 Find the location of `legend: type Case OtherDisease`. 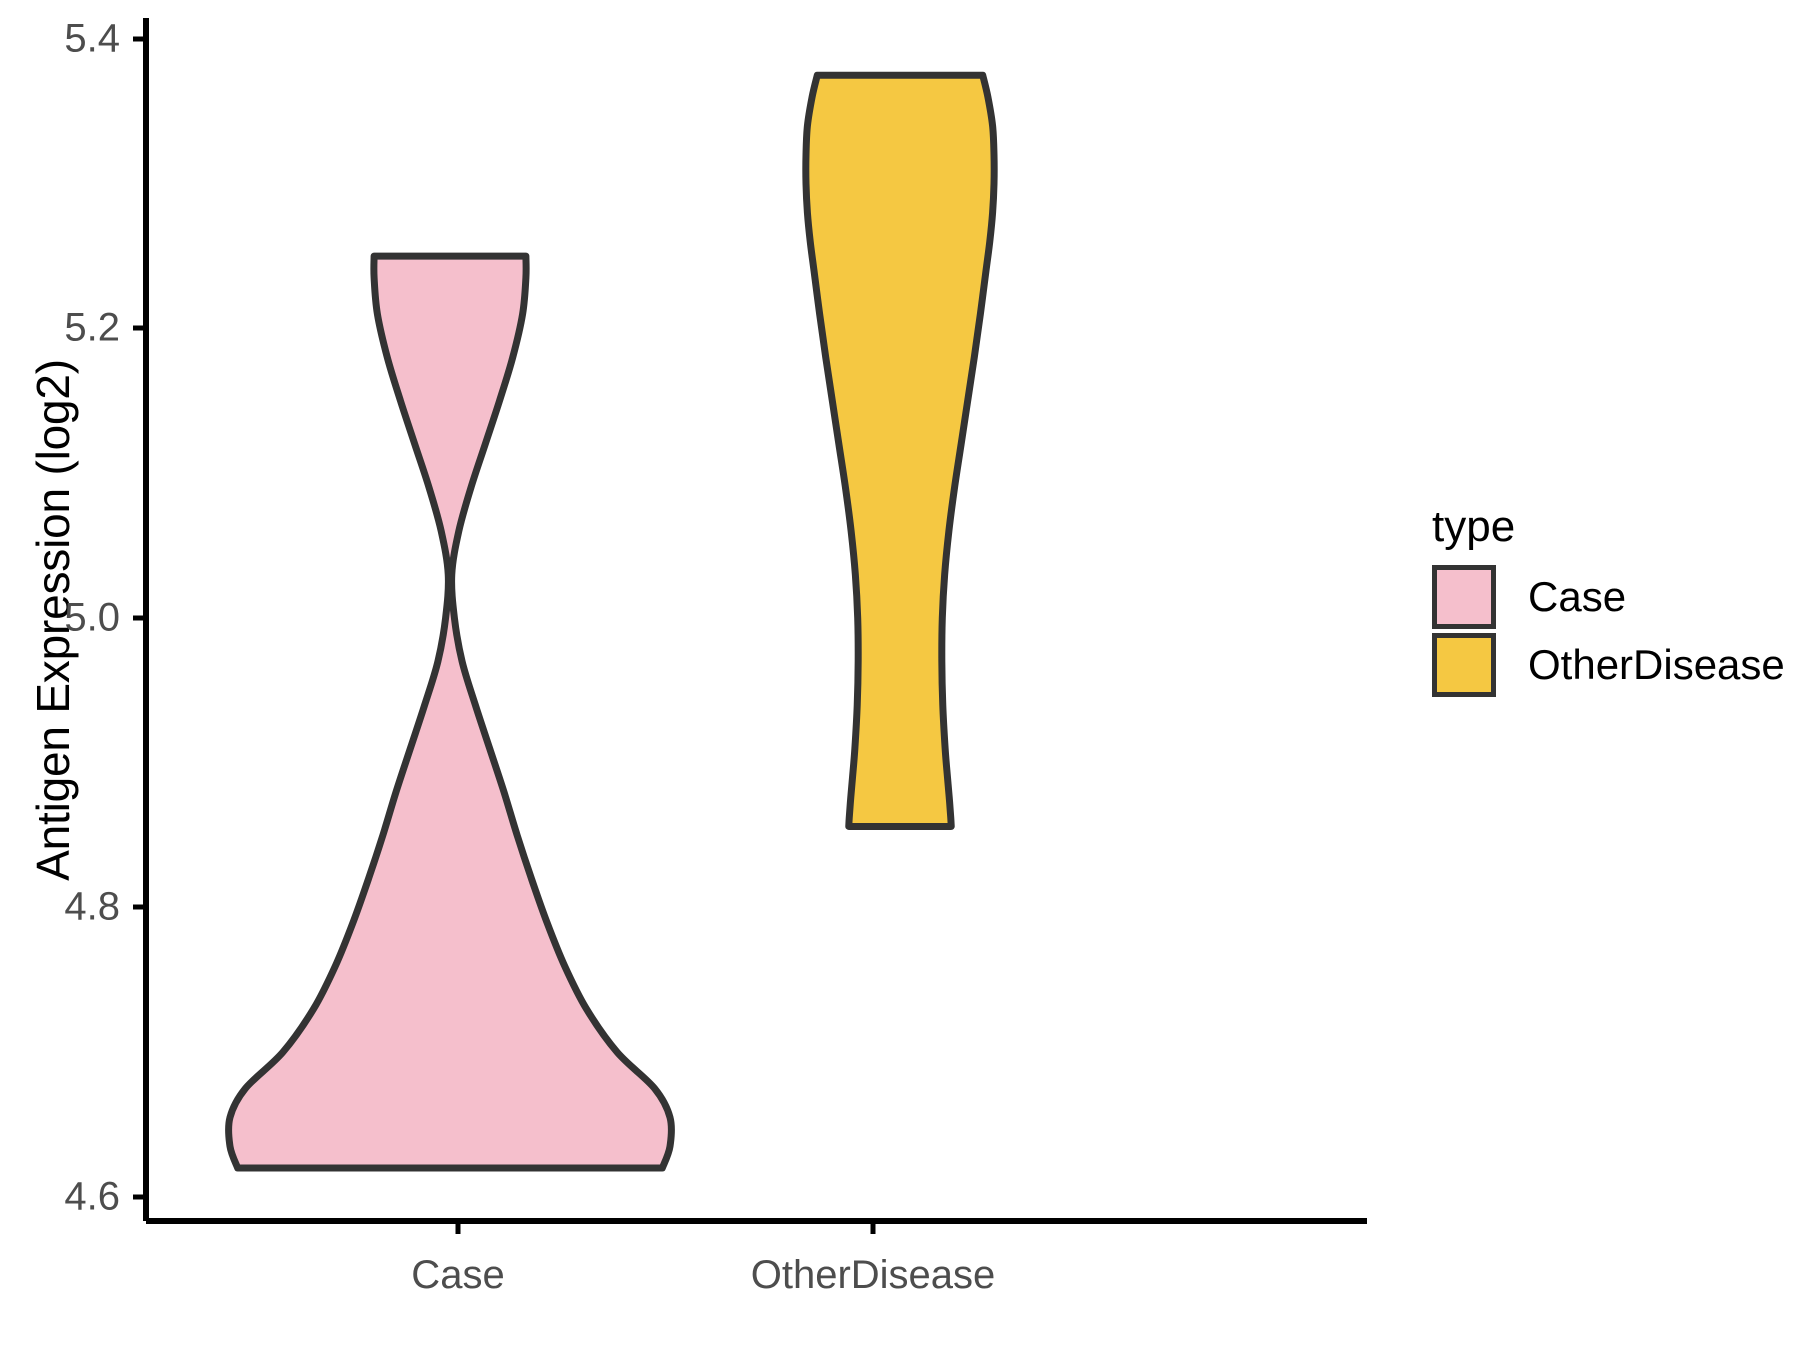

legend: type Case OtherDisease is located at coordinates (1608, 602).